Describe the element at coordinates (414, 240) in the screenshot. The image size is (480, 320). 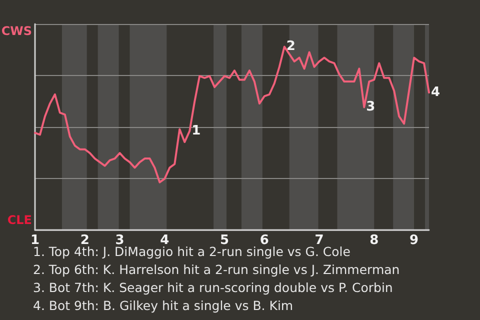
I see `x-tick-label: 9` at that location.